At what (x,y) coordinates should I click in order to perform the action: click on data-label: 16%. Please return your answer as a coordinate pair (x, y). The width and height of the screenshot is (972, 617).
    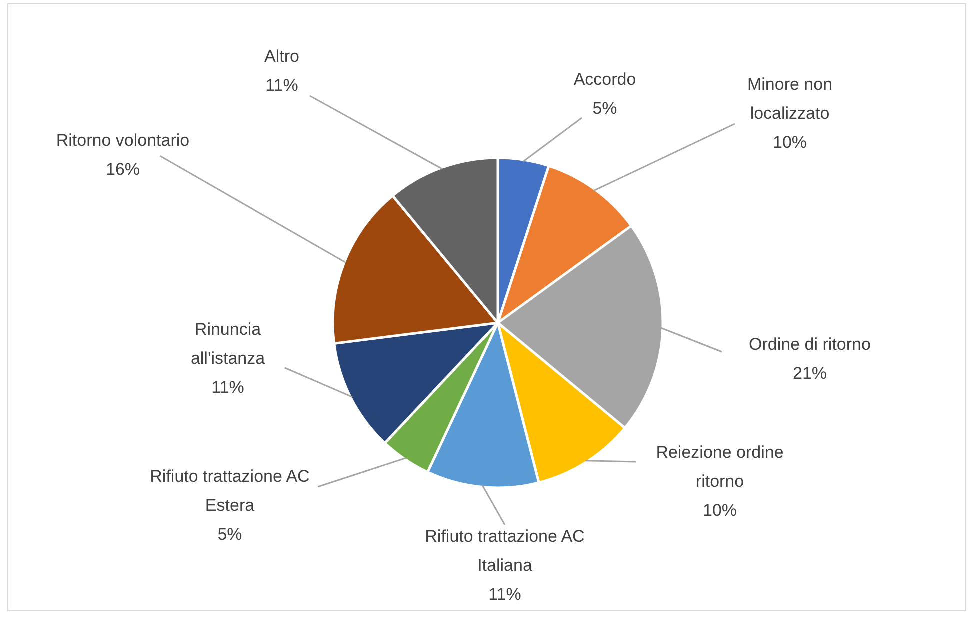
    Looking at the image, I should click on (123, 169).